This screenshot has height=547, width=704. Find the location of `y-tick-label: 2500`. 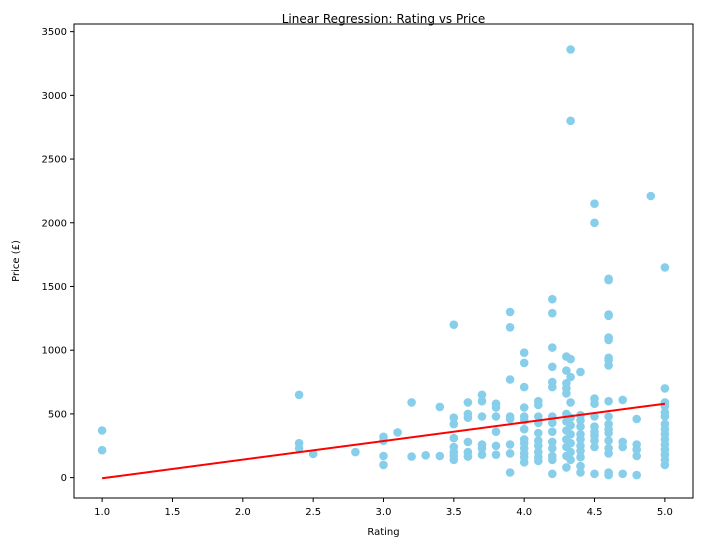

y-tick-label: 2500 is located at coordinates (54, 160).